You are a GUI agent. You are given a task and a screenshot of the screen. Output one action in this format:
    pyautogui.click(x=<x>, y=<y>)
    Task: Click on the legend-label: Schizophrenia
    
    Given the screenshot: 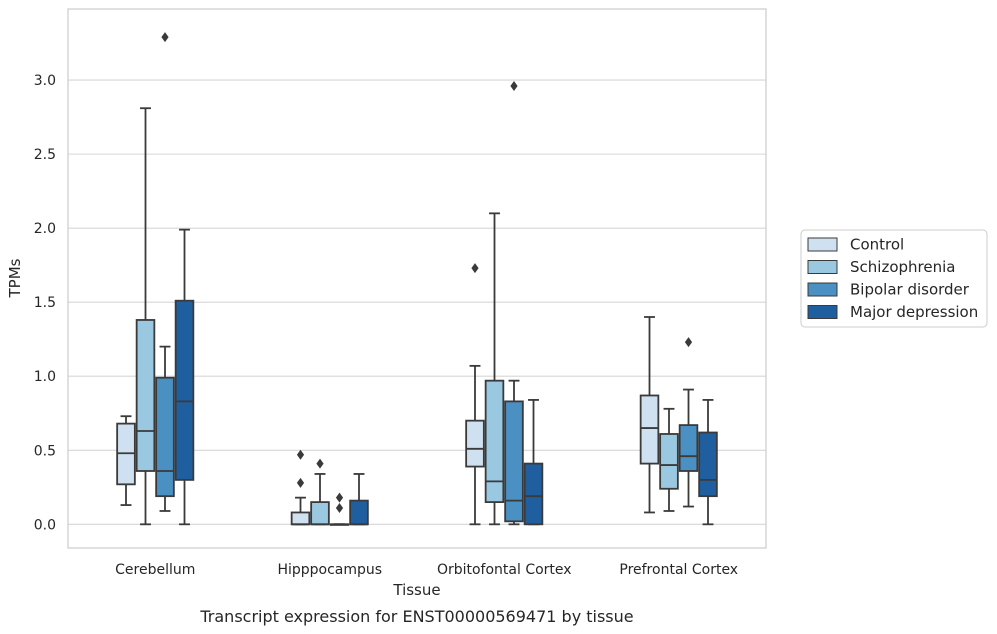 What is the action you would take?
    pyautogui.click(x=902, y=267)
    